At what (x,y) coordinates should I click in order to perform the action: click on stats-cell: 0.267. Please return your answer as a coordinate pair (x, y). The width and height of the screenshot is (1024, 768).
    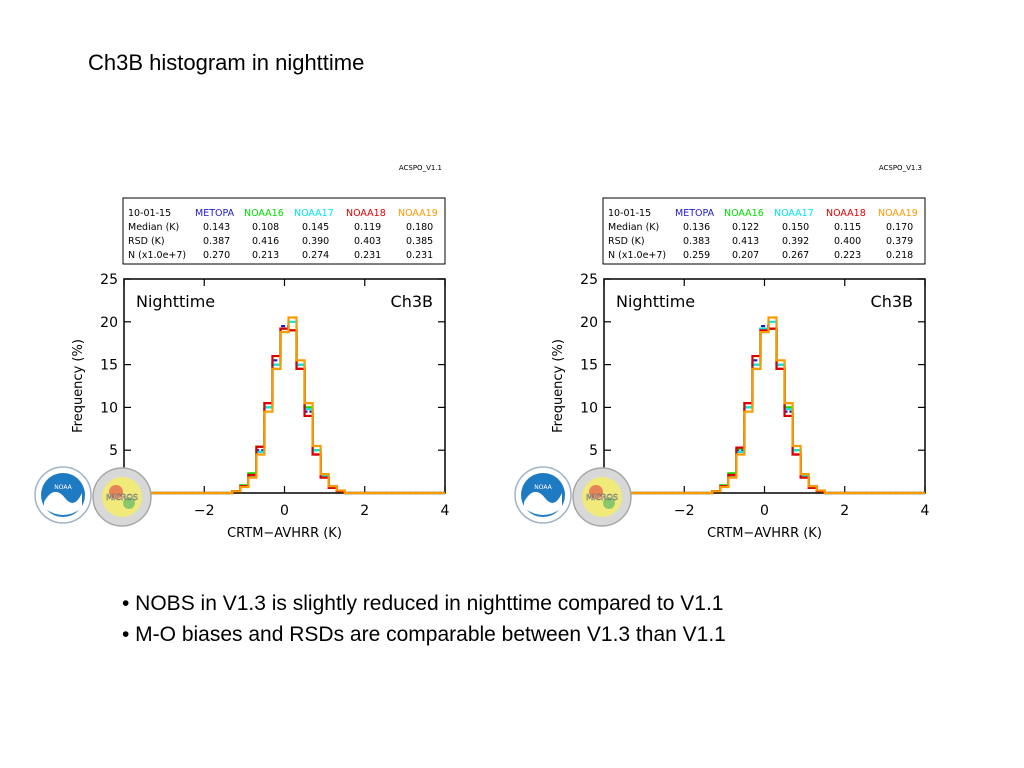
    Looking at the image, I should click on (795, 255).